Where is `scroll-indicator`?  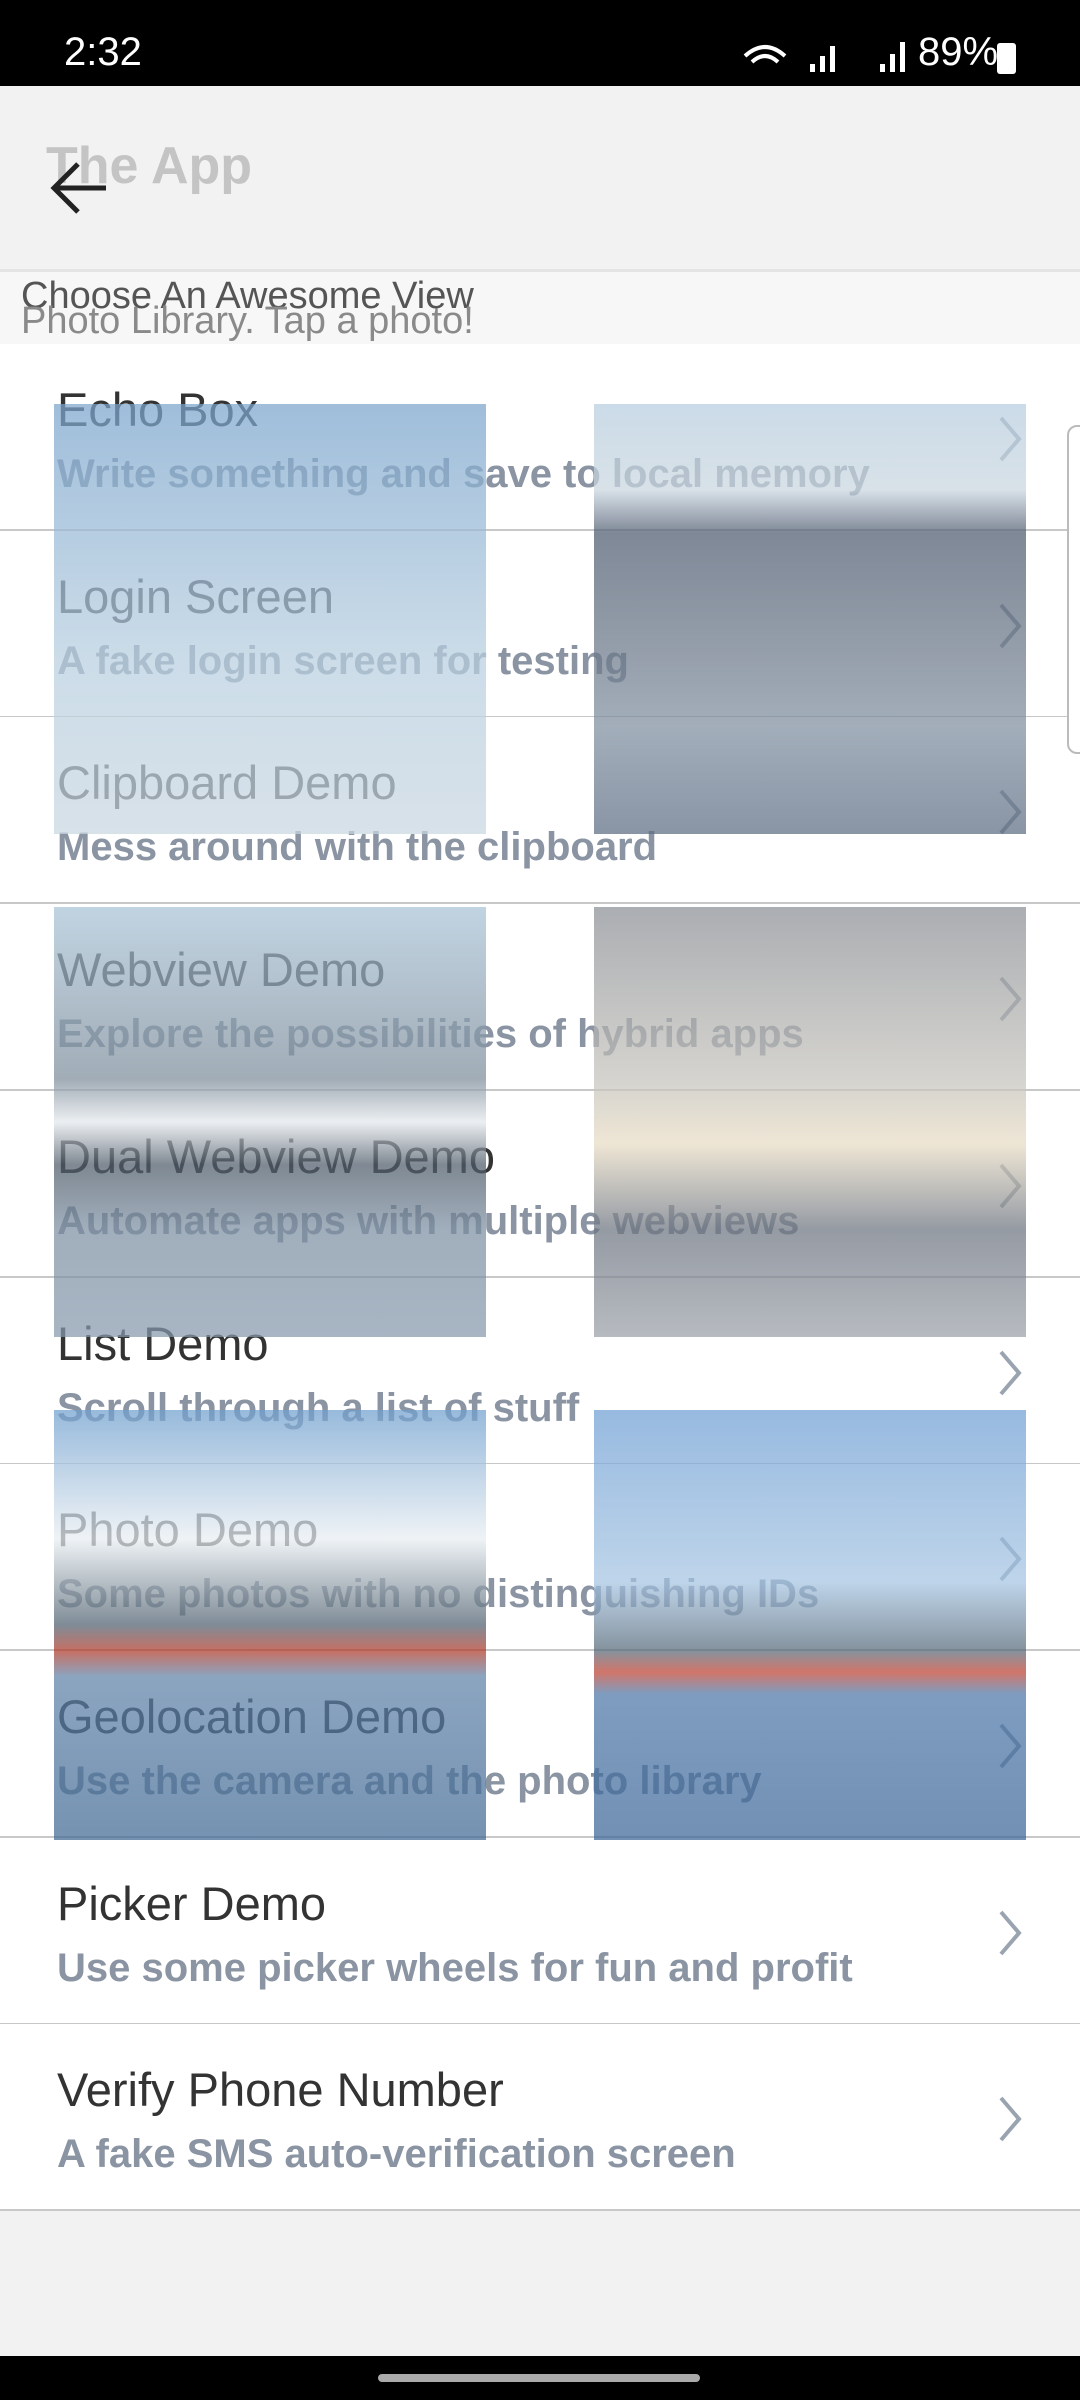 scroll-indicator is located at coordinates (1073, 589).